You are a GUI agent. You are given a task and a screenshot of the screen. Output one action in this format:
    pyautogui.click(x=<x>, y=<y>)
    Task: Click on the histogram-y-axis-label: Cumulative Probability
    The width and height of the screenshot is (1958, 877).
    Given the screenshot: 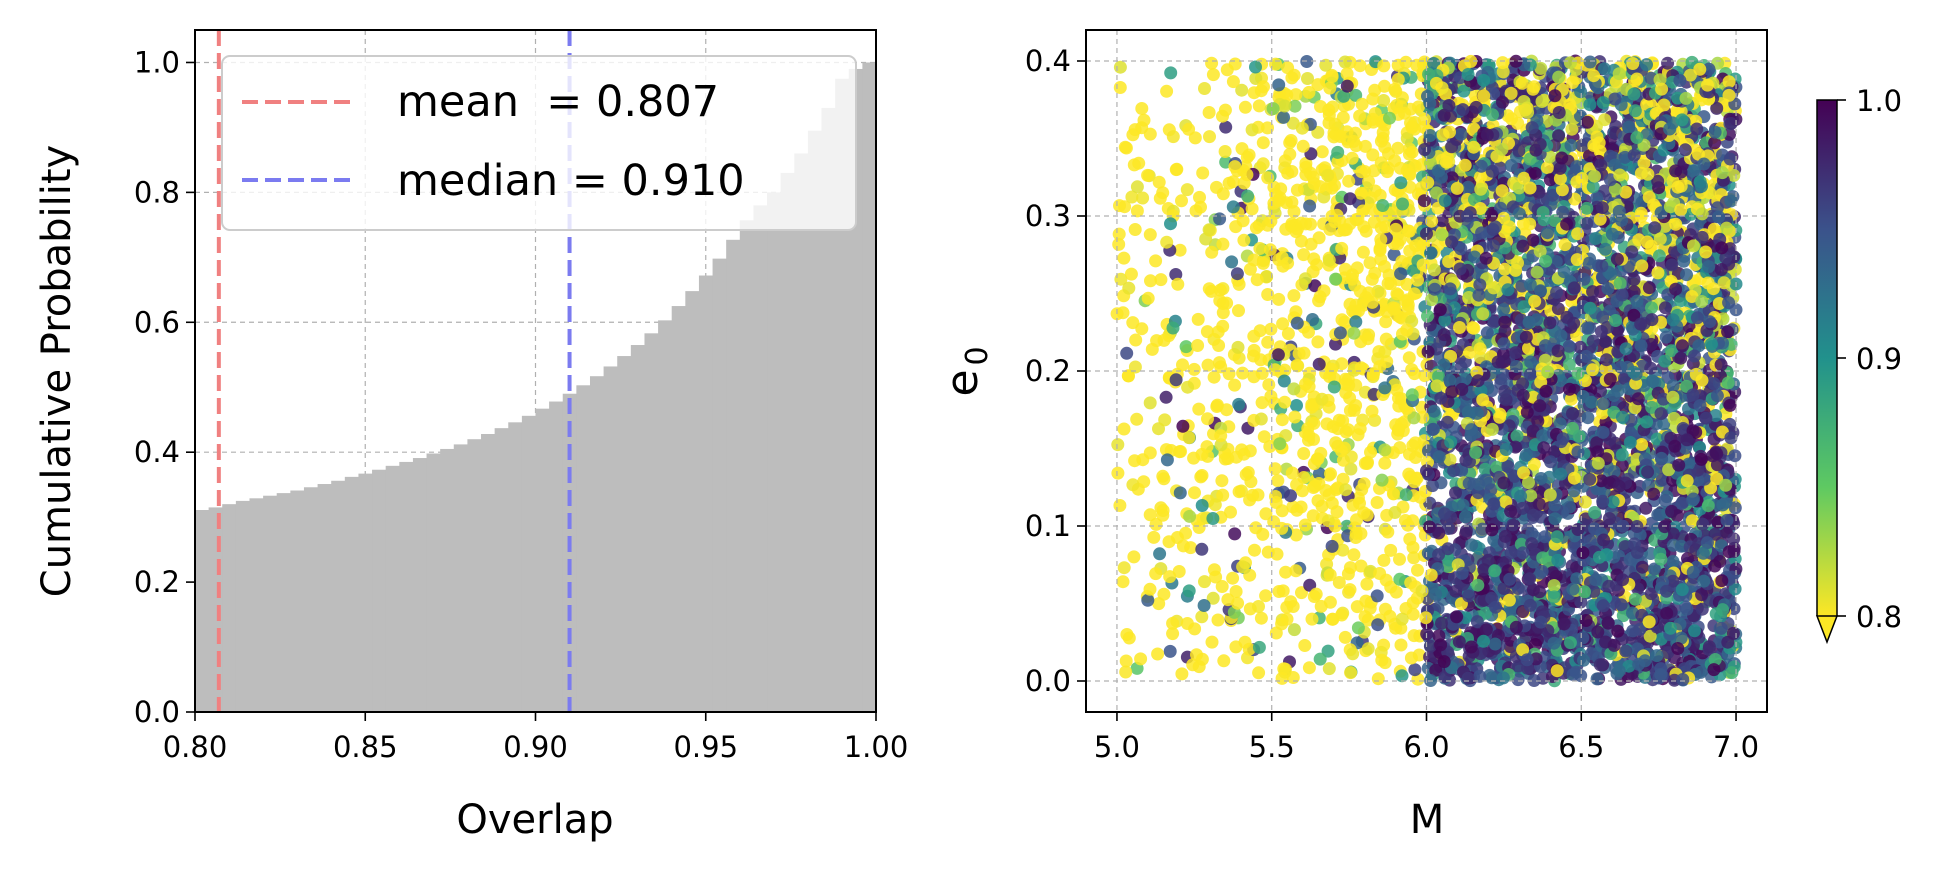 What is the action you would take?
    pyautogui.click(x=57, y=371)
    